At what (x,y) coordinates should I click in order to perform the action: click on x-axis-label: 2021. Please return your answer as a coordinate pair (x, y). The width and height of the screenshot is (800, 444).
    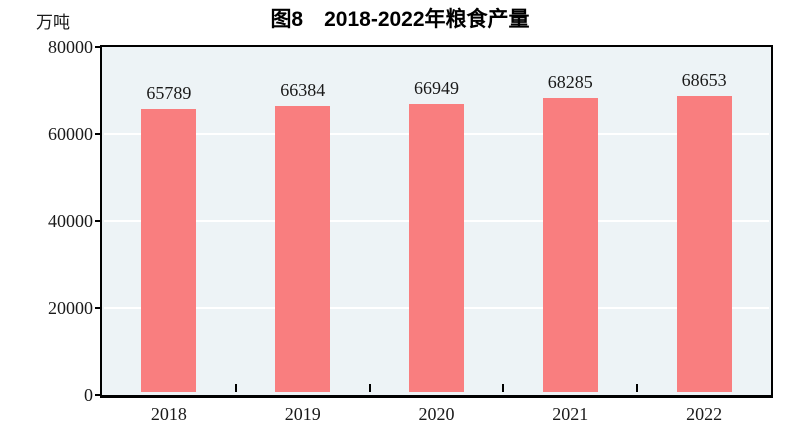
    Looking at the image, I should click on (570, 414).